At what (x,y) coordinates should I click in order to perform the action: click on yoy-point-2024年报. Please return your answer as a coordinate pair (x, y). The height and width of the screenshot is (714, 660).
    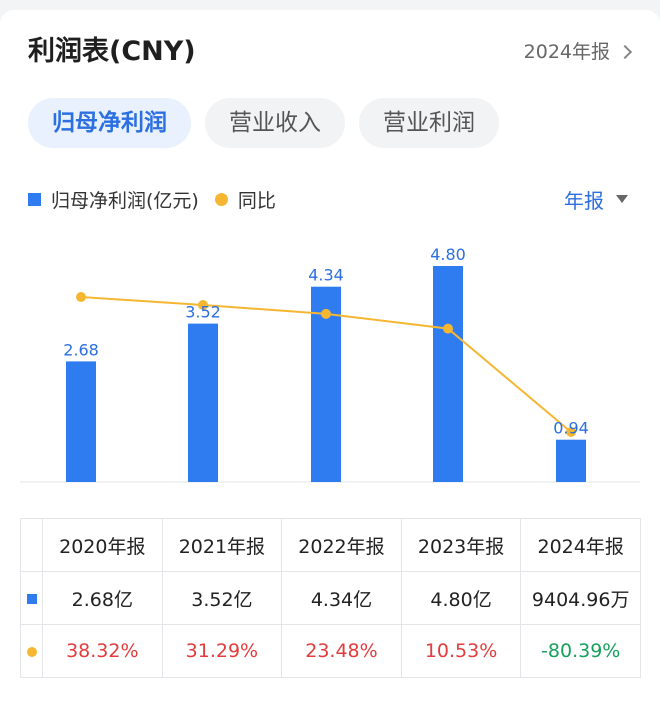
    Looking at the image, I should click on (571, 432).